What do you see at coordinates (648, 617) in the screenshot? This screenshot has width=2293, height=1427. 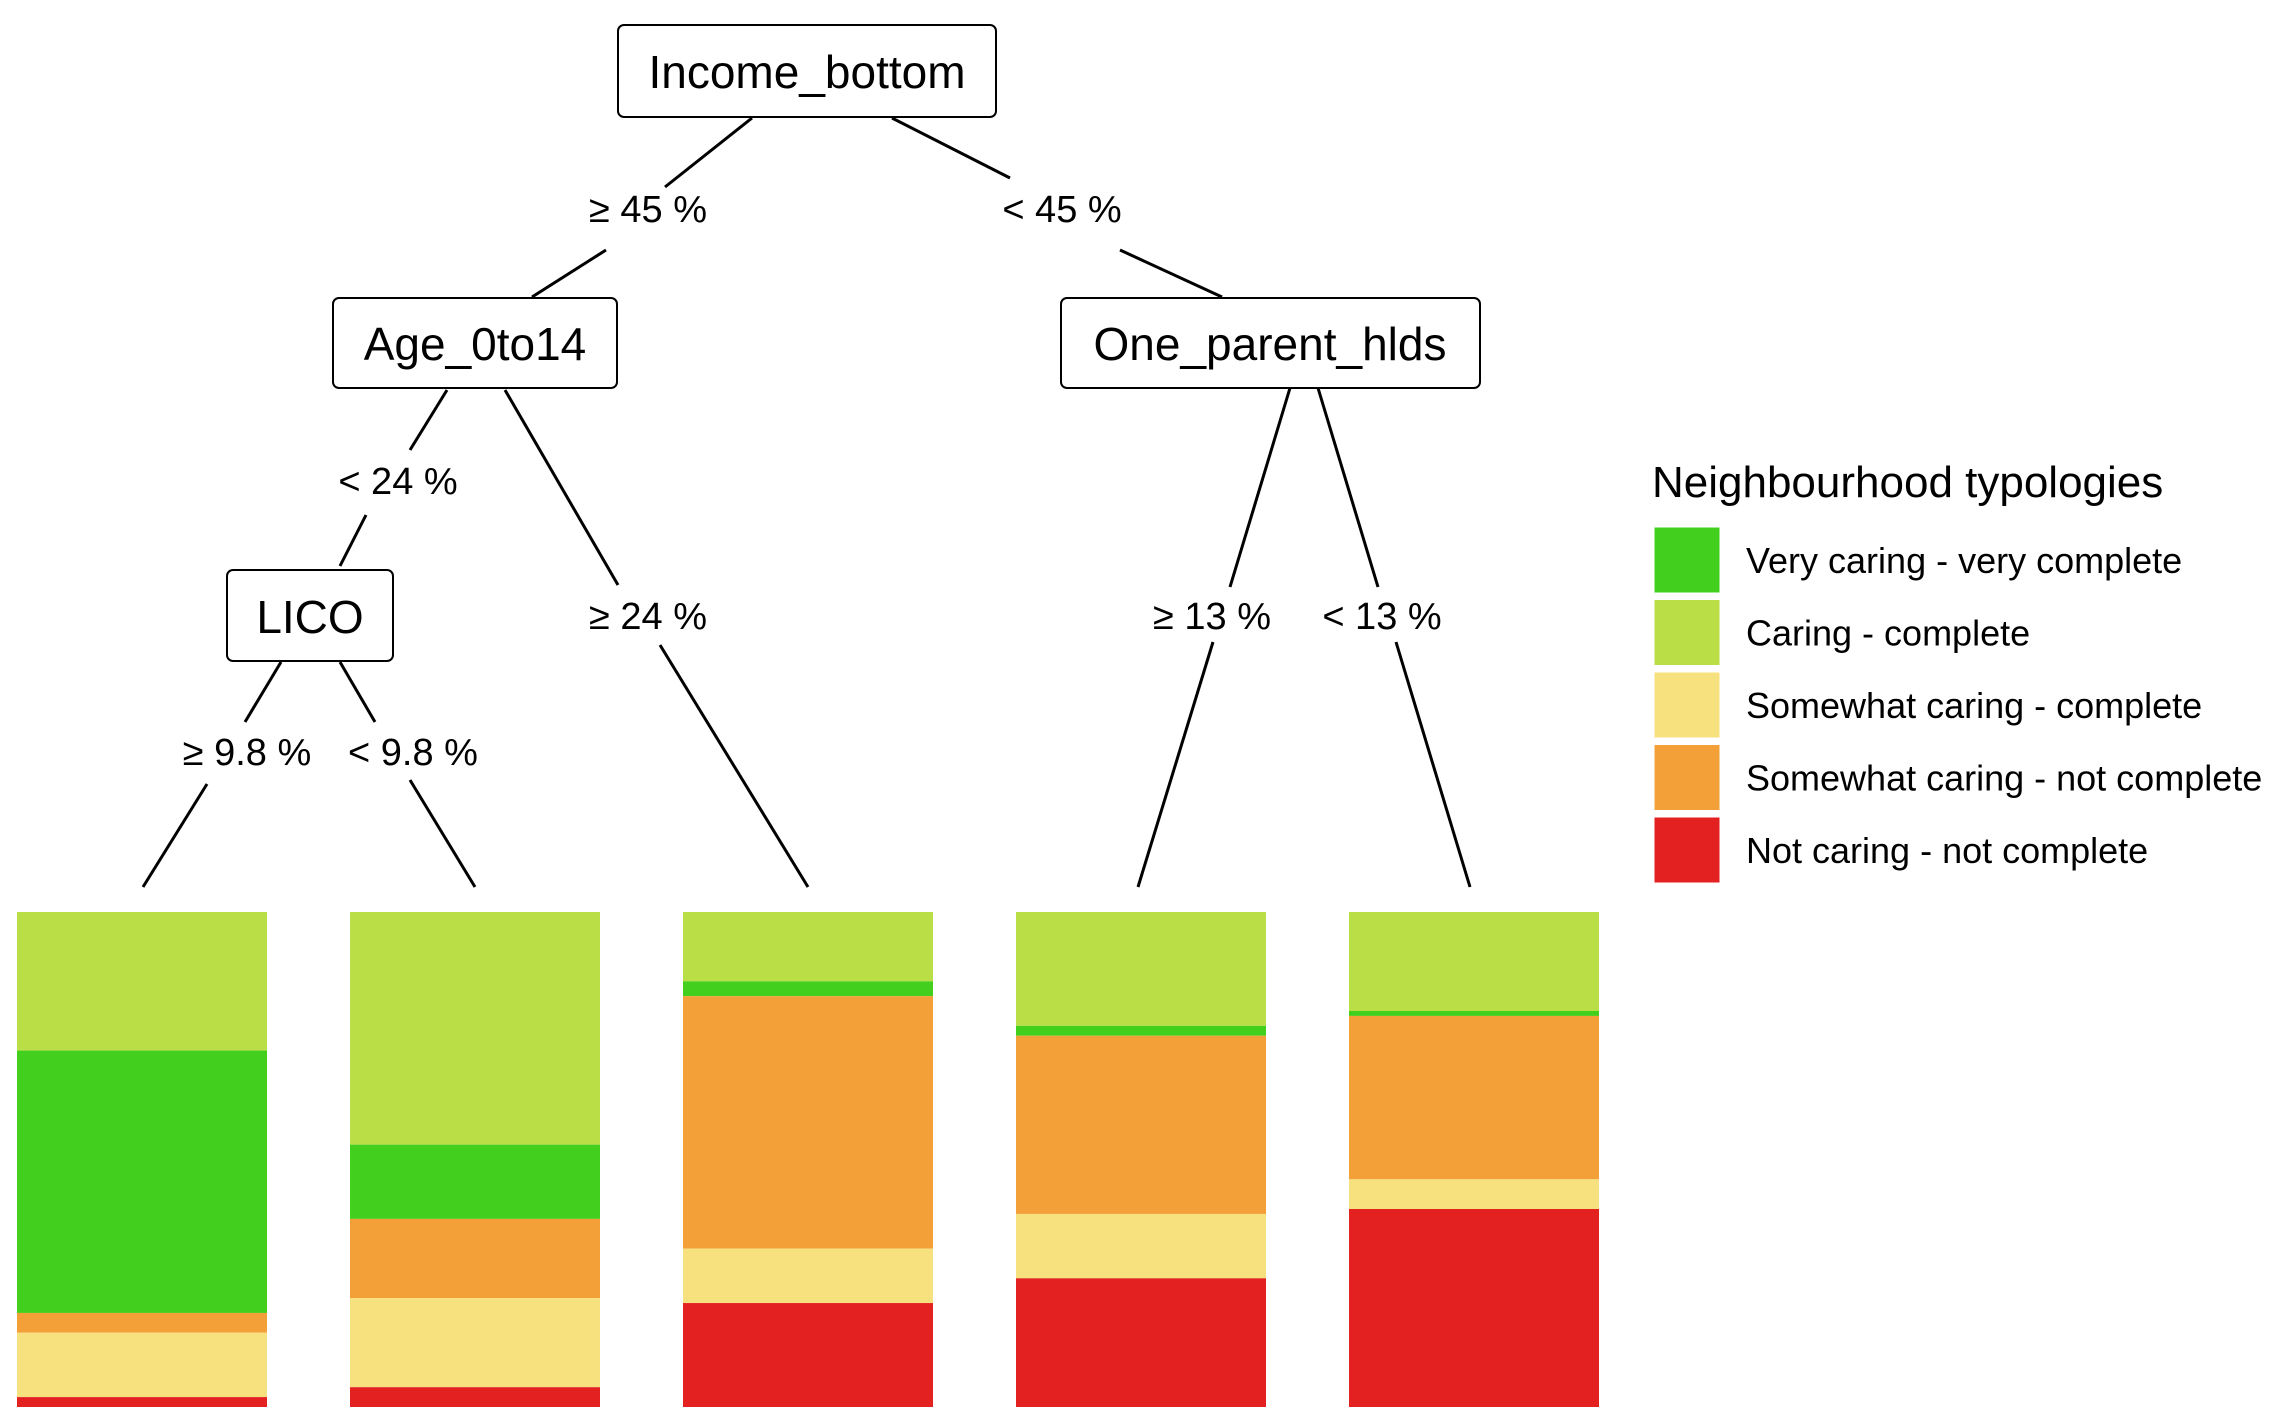 I see `edge-label-age-right: ≥ 24 %` at bounding box center [648, 617].